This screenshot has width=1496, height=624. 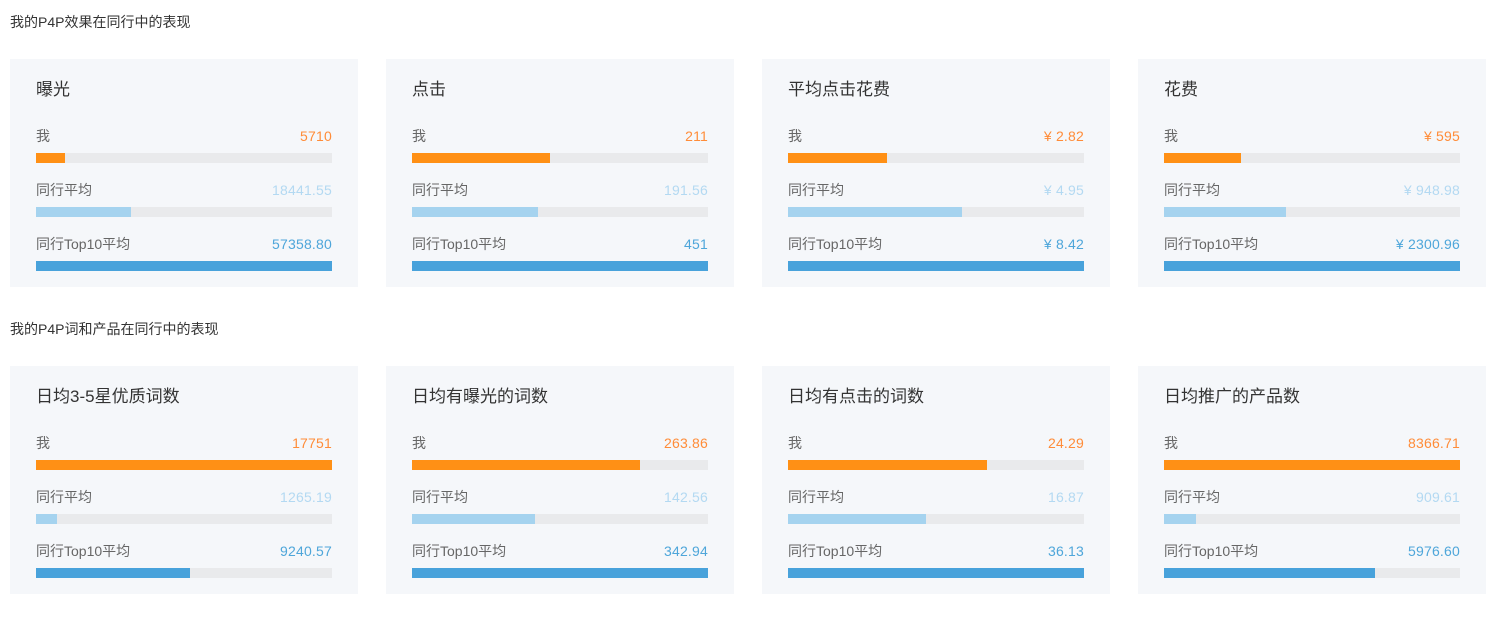 I want to click on metric-row: 同行平均 ¥ 4.95, so click(x=936, y=199).